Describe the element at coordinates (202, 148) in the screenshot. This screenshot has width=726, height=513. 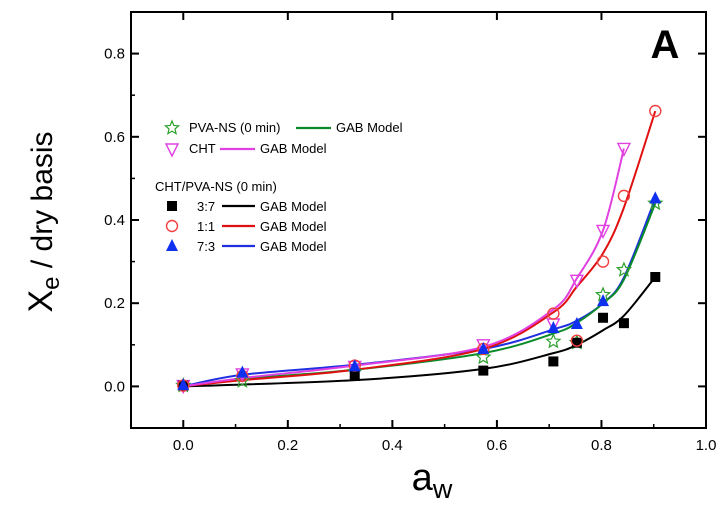
I see `legend-label: CHT` at that location.